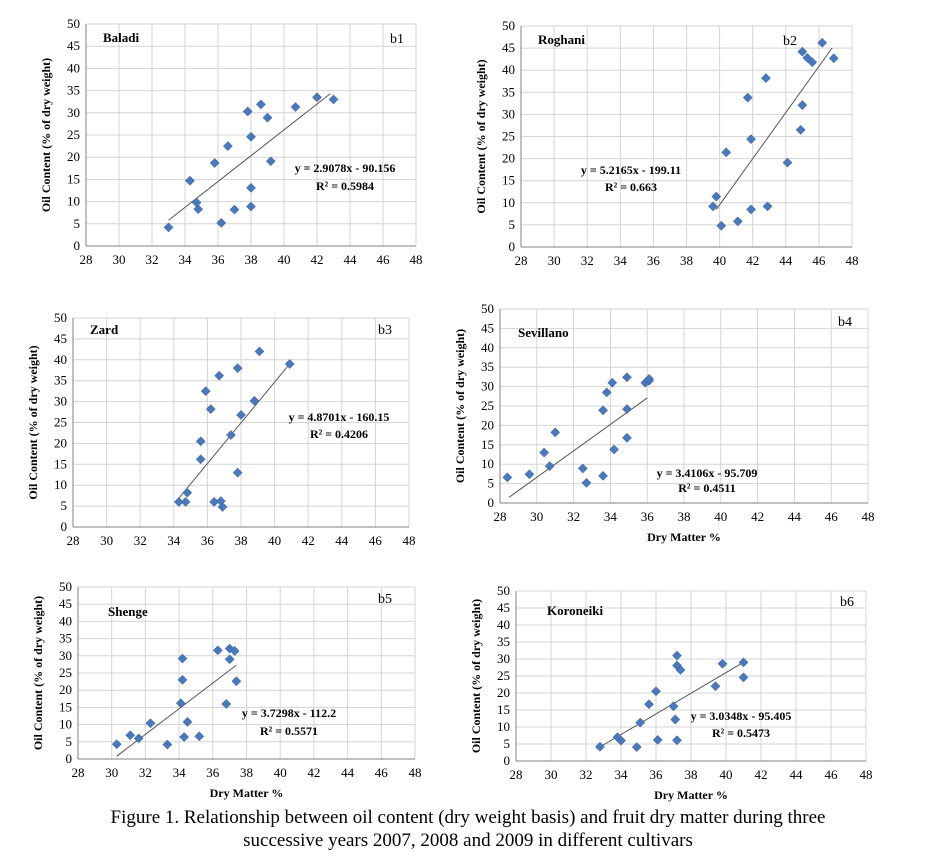  Describe the element at coordinates (128, 611) in the screenshot. I see `cultivar-label: Shenge` at that location.